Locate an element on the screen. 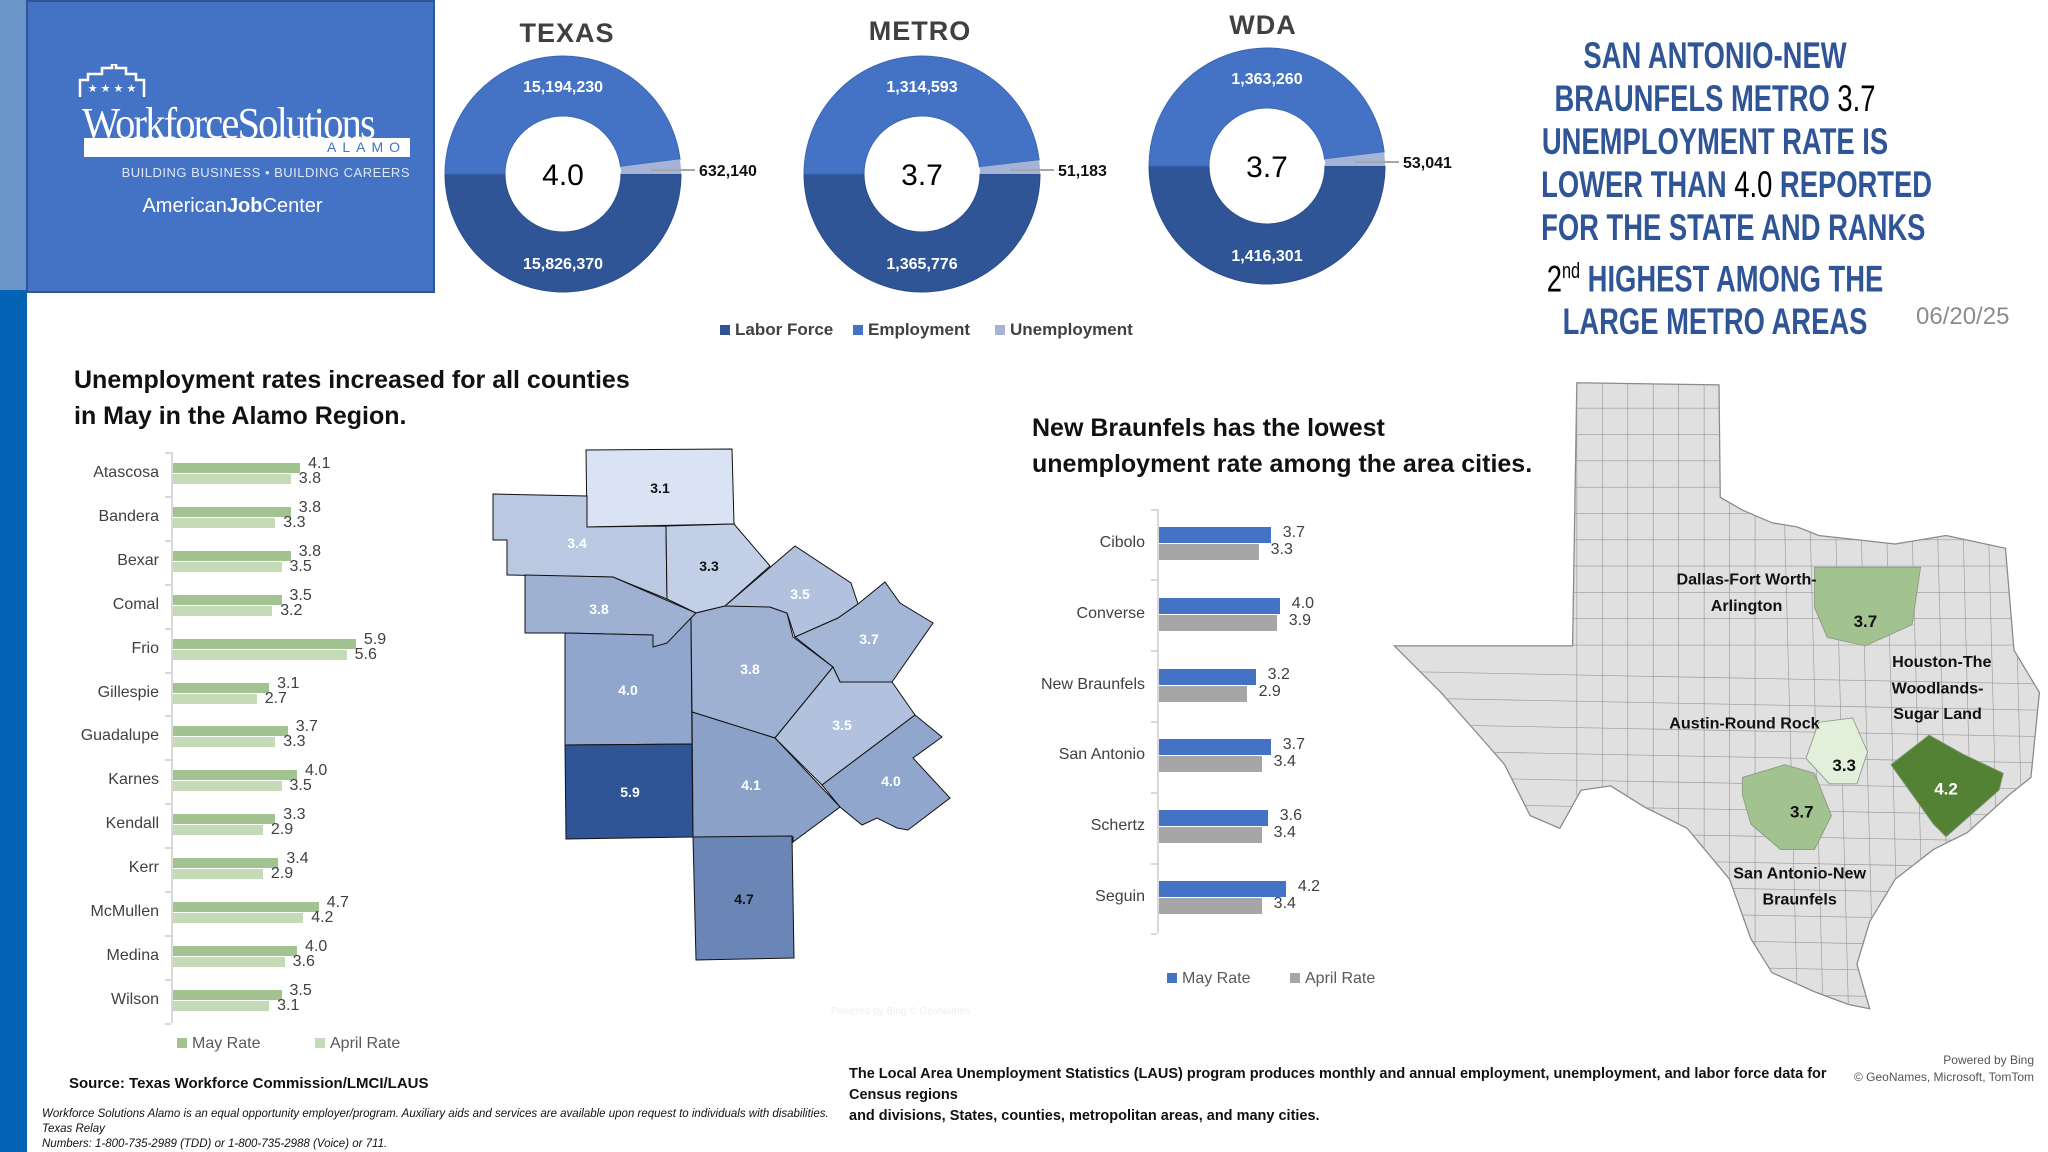  donut-label-unemployment: 53,041 is located at coordinates (1427, 163).